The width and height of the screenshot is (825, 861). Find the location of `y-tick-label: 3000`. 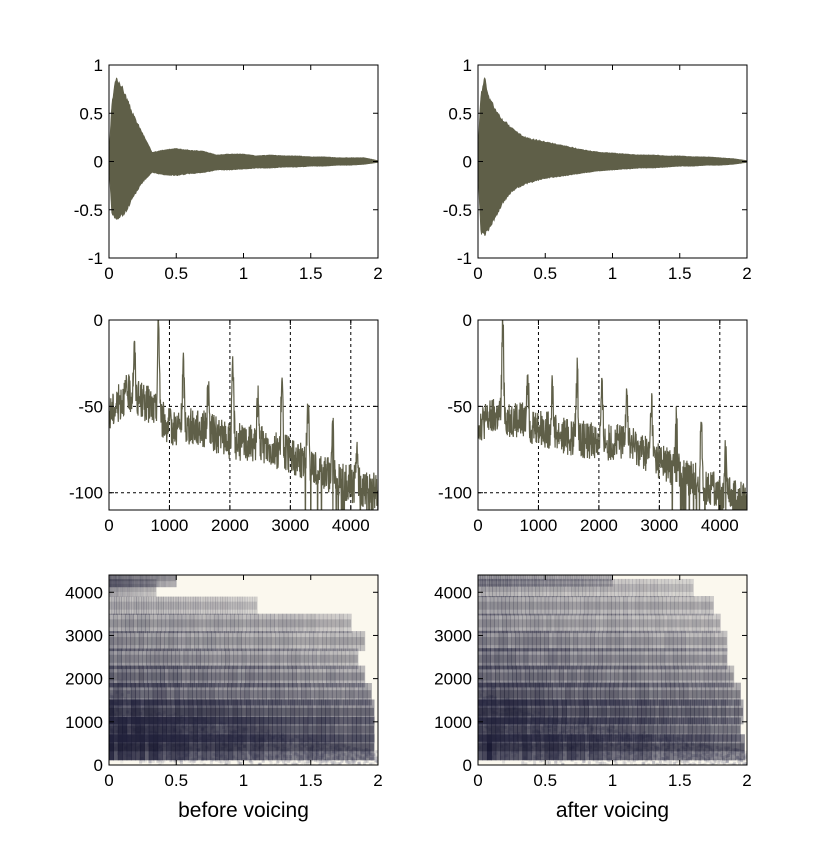

y-tick-label: 3000 is located at coordinates (453, 635).